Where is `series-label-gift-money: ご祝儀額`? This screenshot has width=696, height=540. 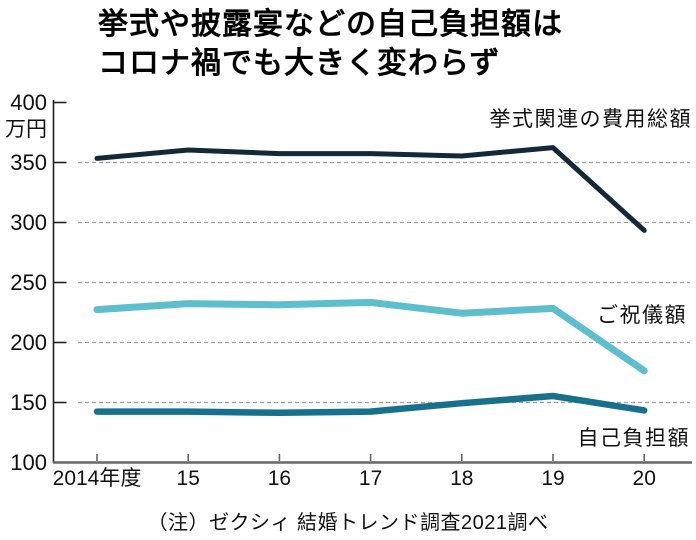
series-label-gift-money: ご祝儀額 is located at coordinates (642, 315).